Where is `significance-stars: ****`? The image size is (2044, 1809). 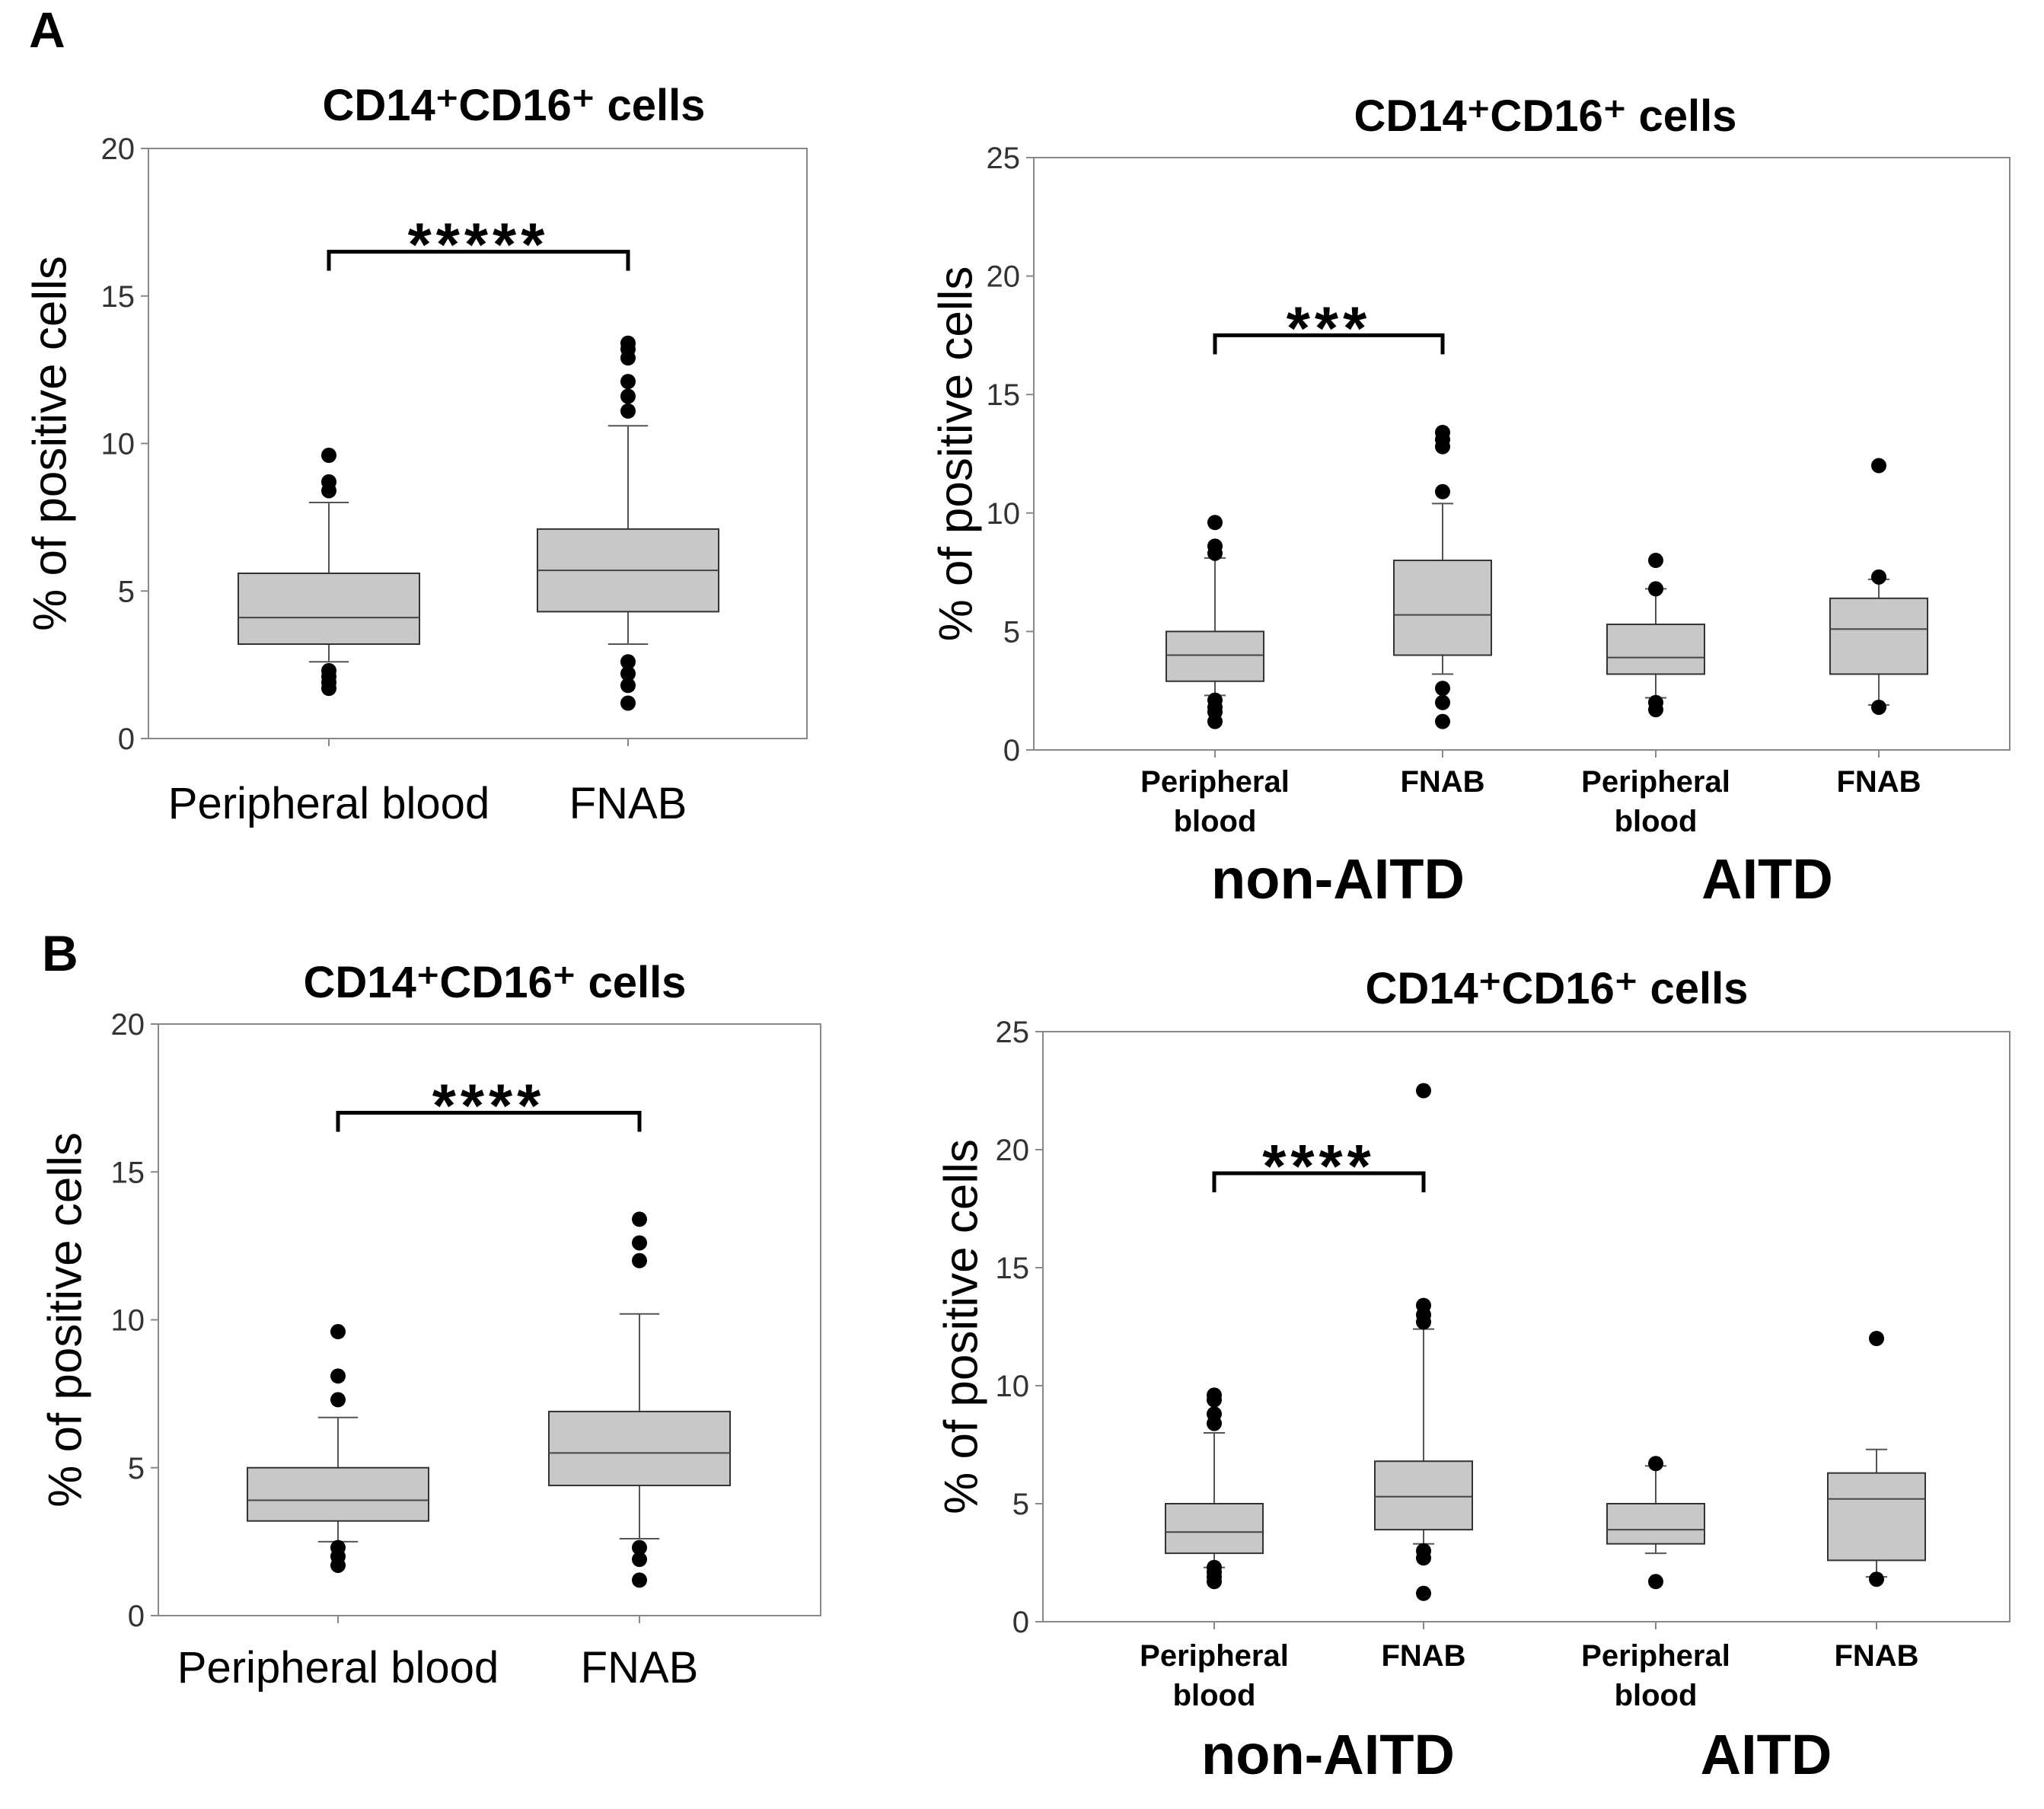
significance-stars: **** is located at coordinates (489, 1106).